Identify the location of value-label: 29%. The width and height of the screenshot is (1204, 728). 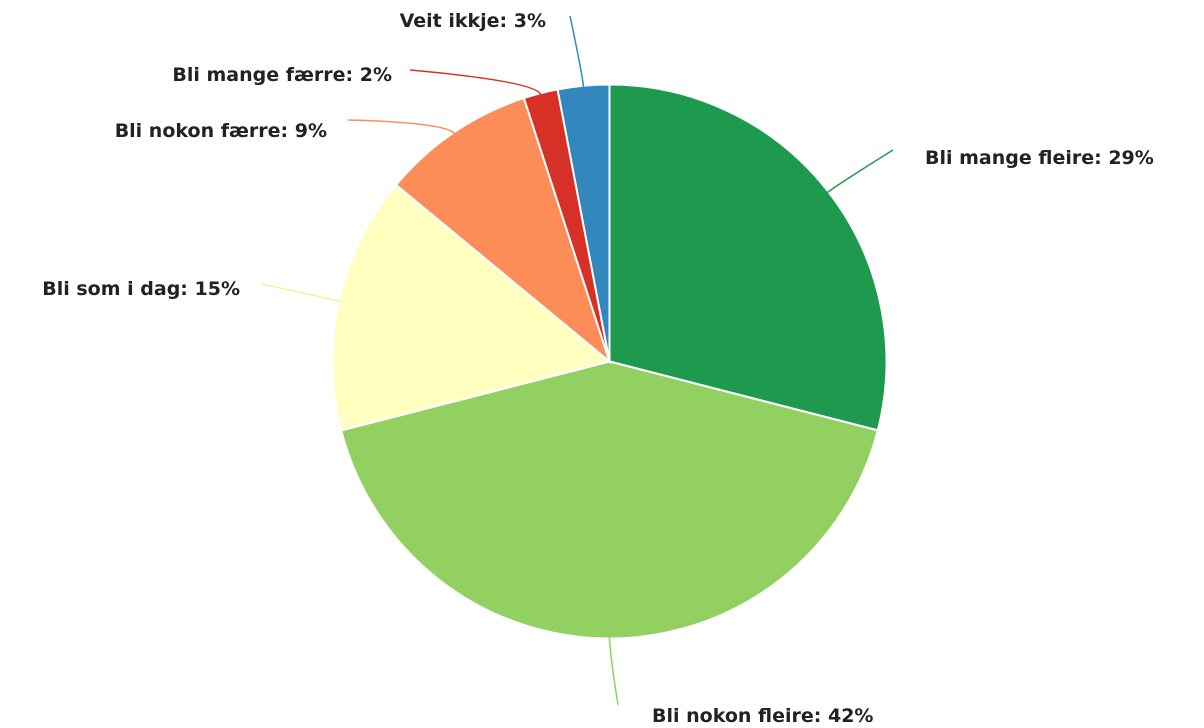
(1130, 158).